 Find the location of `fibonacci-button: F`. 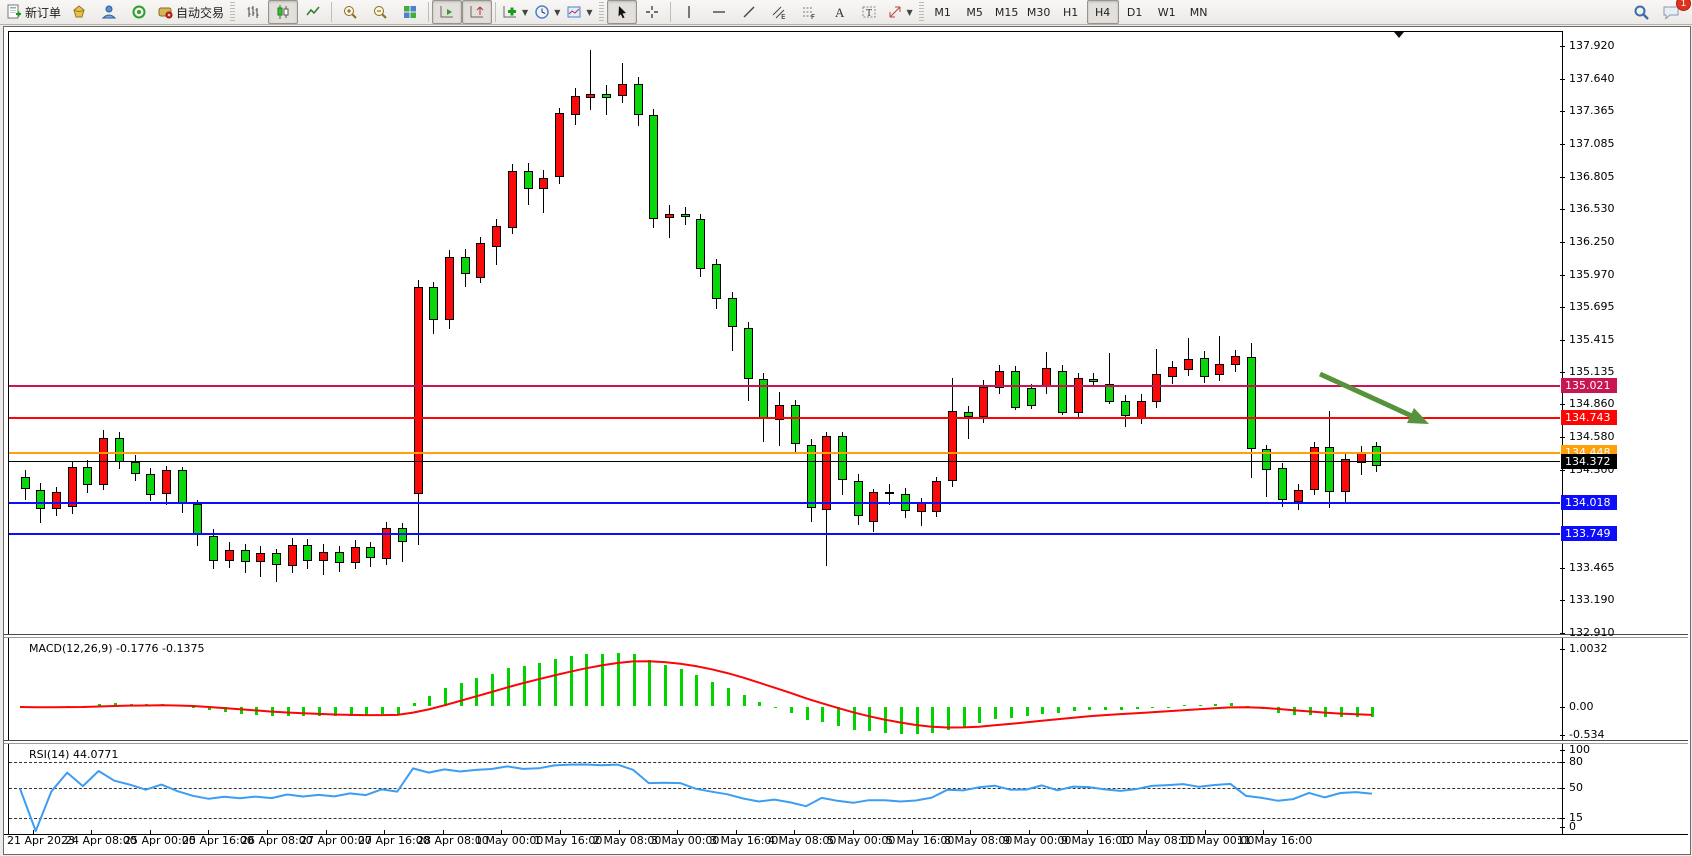

fibonacci-button: F is located at coordinates (809, 12).